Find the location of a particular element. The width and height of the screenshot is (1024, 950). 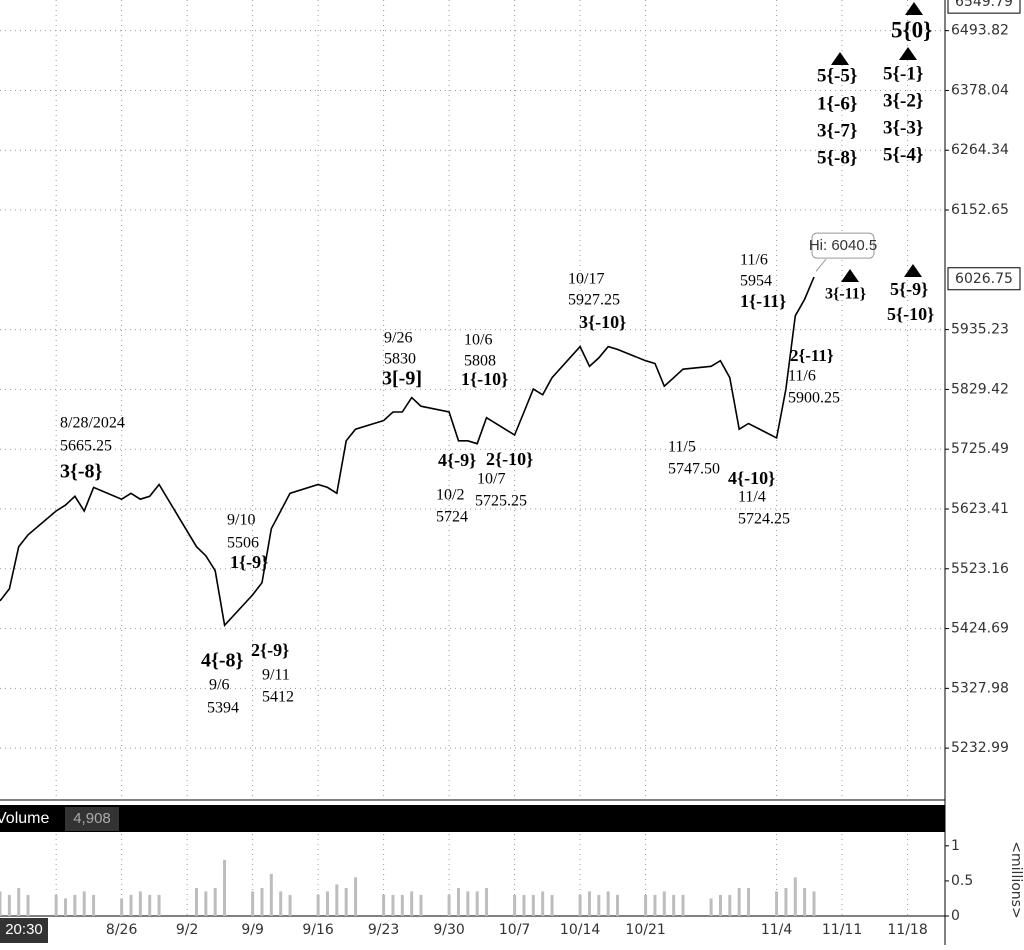

x-tick-label: 9/16 is located at coordinates (318, 930).